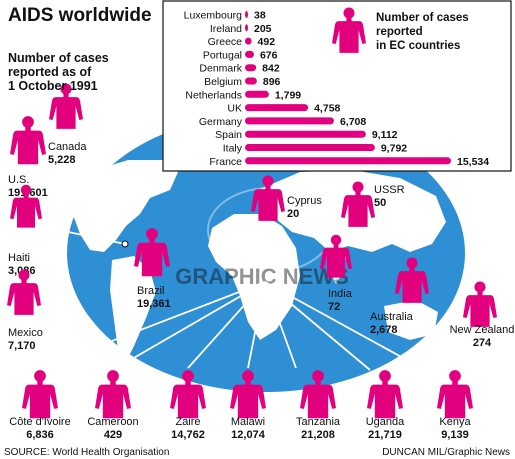 This screenshot has width=515, height=459. I want to click on value-ussr: 50, so click(380, 203).